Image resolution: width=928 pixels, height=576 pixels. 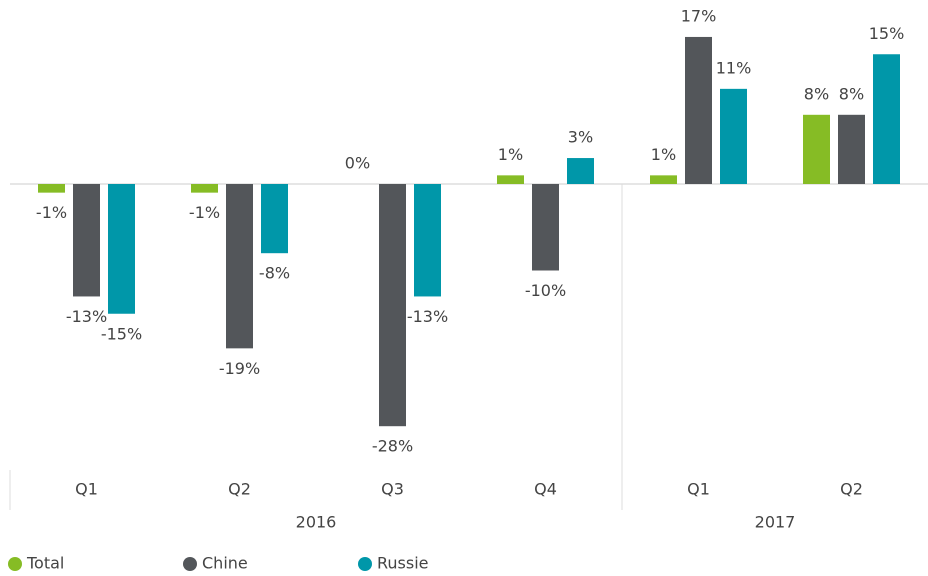 What do you see at coordinates (316, 522) in the screenshot?
I see `x-group-label: 2016` at bounding box center [316, 522].